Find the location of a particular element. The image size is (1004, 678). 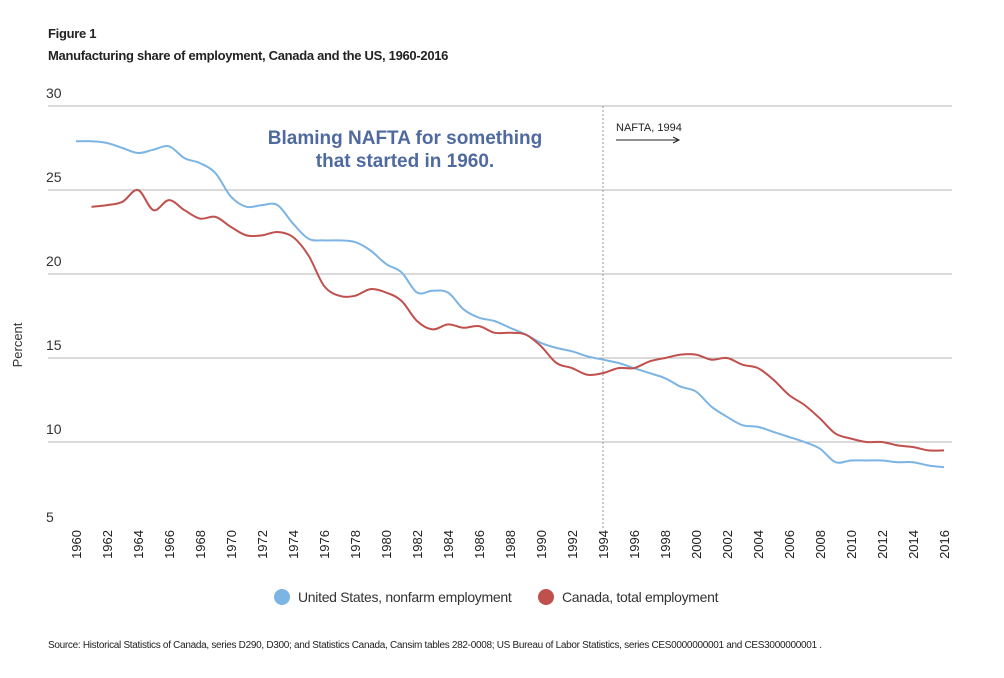

y-tick-label: 30 is located at coordinates (54, 93).